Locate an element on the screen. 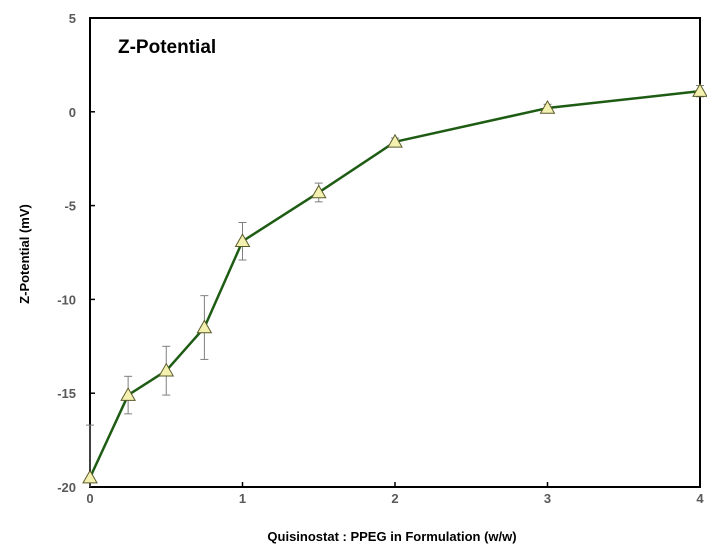 The image size is (707, 546). x-tick-label: 2 is located at coordinates (394, 498).